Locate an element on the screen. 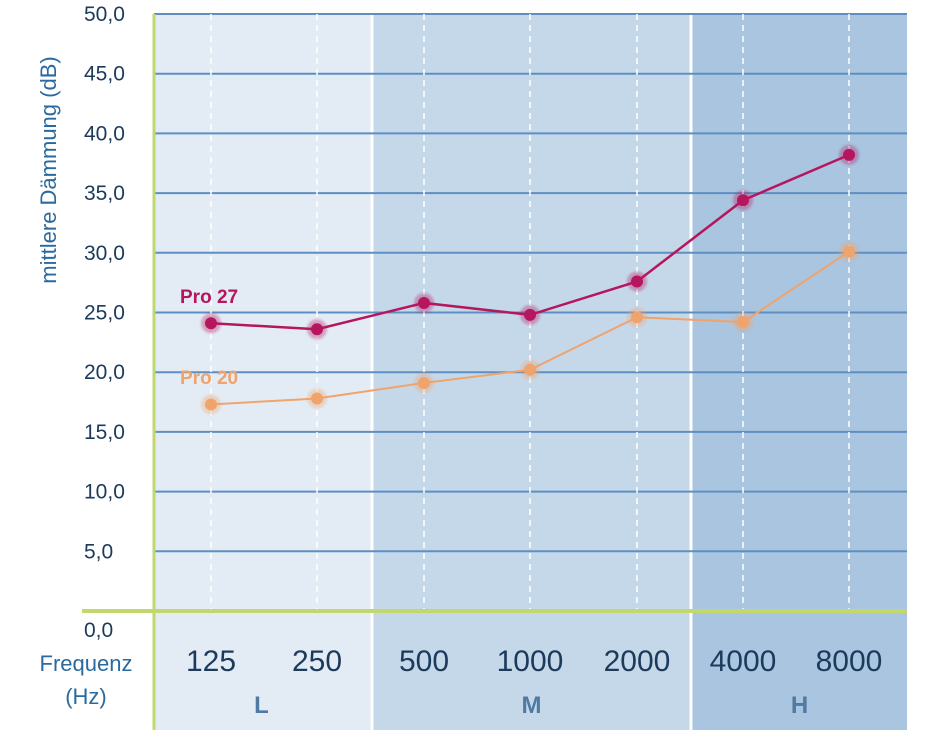 The height and width of the screenshot is (745, 928). x-tick-label: 8000 is located at coordinates (849, 661).